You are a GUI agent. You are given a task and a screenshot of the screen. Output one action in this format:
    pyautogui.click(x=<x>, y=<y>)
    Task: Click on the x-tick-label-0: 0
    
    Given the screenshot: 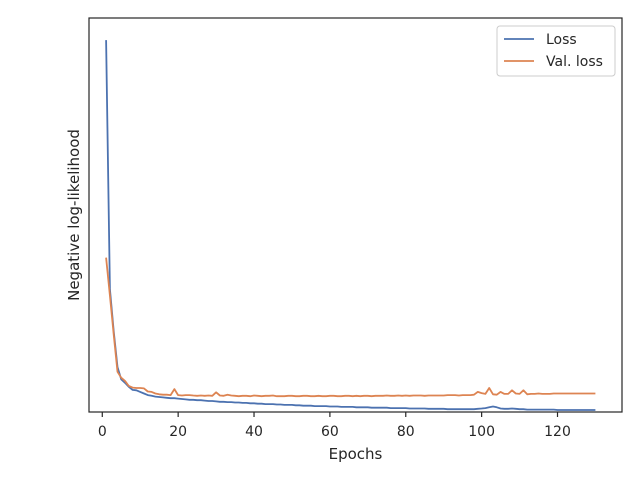 What is the action you would take?
    pyautogui.click(x=102, y=432)
    